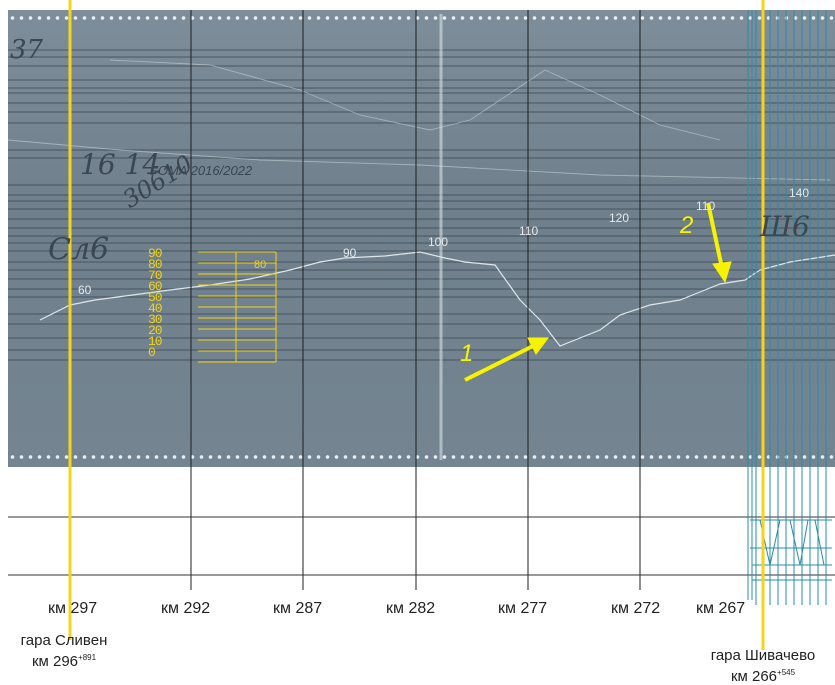  I want to click on gauge-value: 40, so click(155, 308).